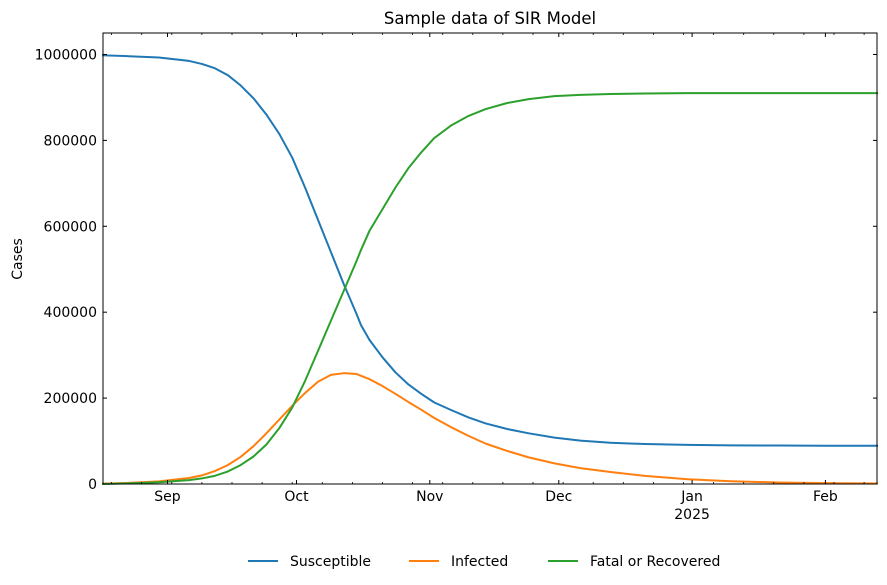 Image resolution: width=887 pixels, height=585 pixels. Describe the element at coordinates (825, 497) in the screenshot. I see `x-tick-label: Feb` at that location.